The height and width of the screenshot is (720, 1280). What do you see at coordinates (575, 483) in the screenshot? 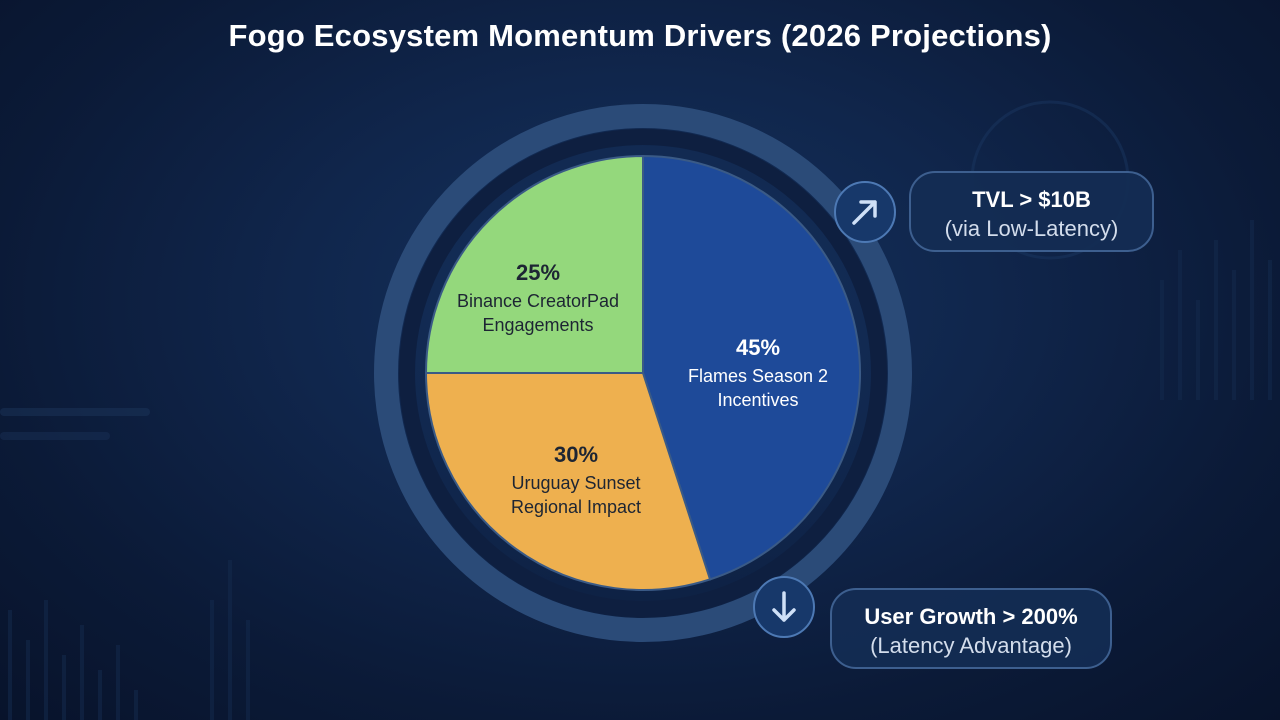
I see `slice-category-label: Uruguay Sunset` at bounding box center [575, 483].